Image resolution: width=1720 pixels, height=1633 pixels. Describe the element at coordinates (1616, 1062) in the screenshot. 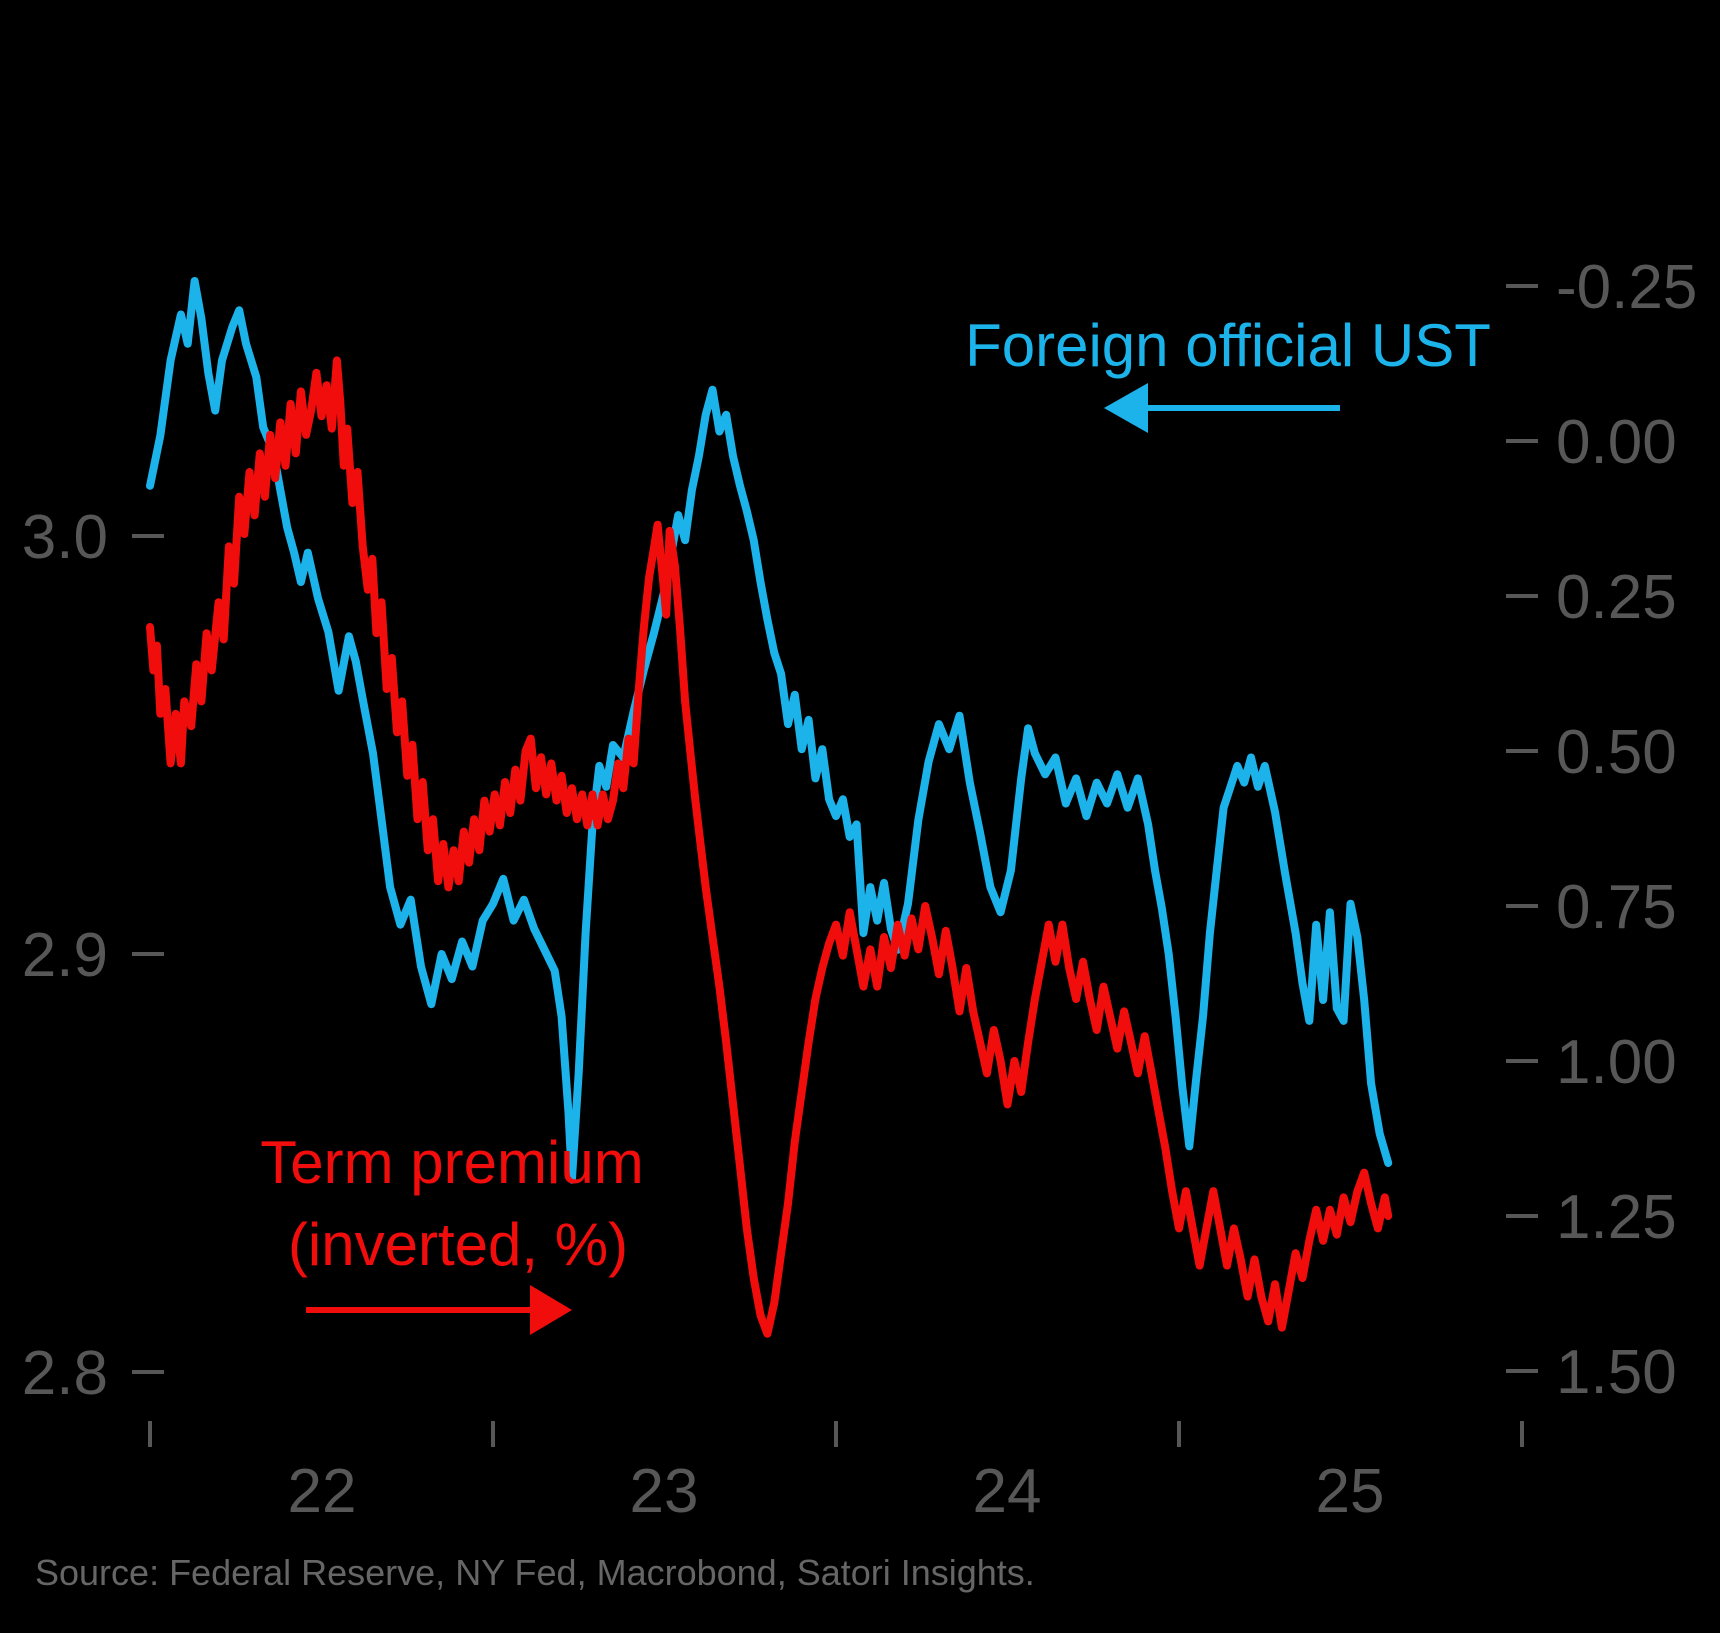

I see `right-axis-label-1.00: 1.00` at that location.